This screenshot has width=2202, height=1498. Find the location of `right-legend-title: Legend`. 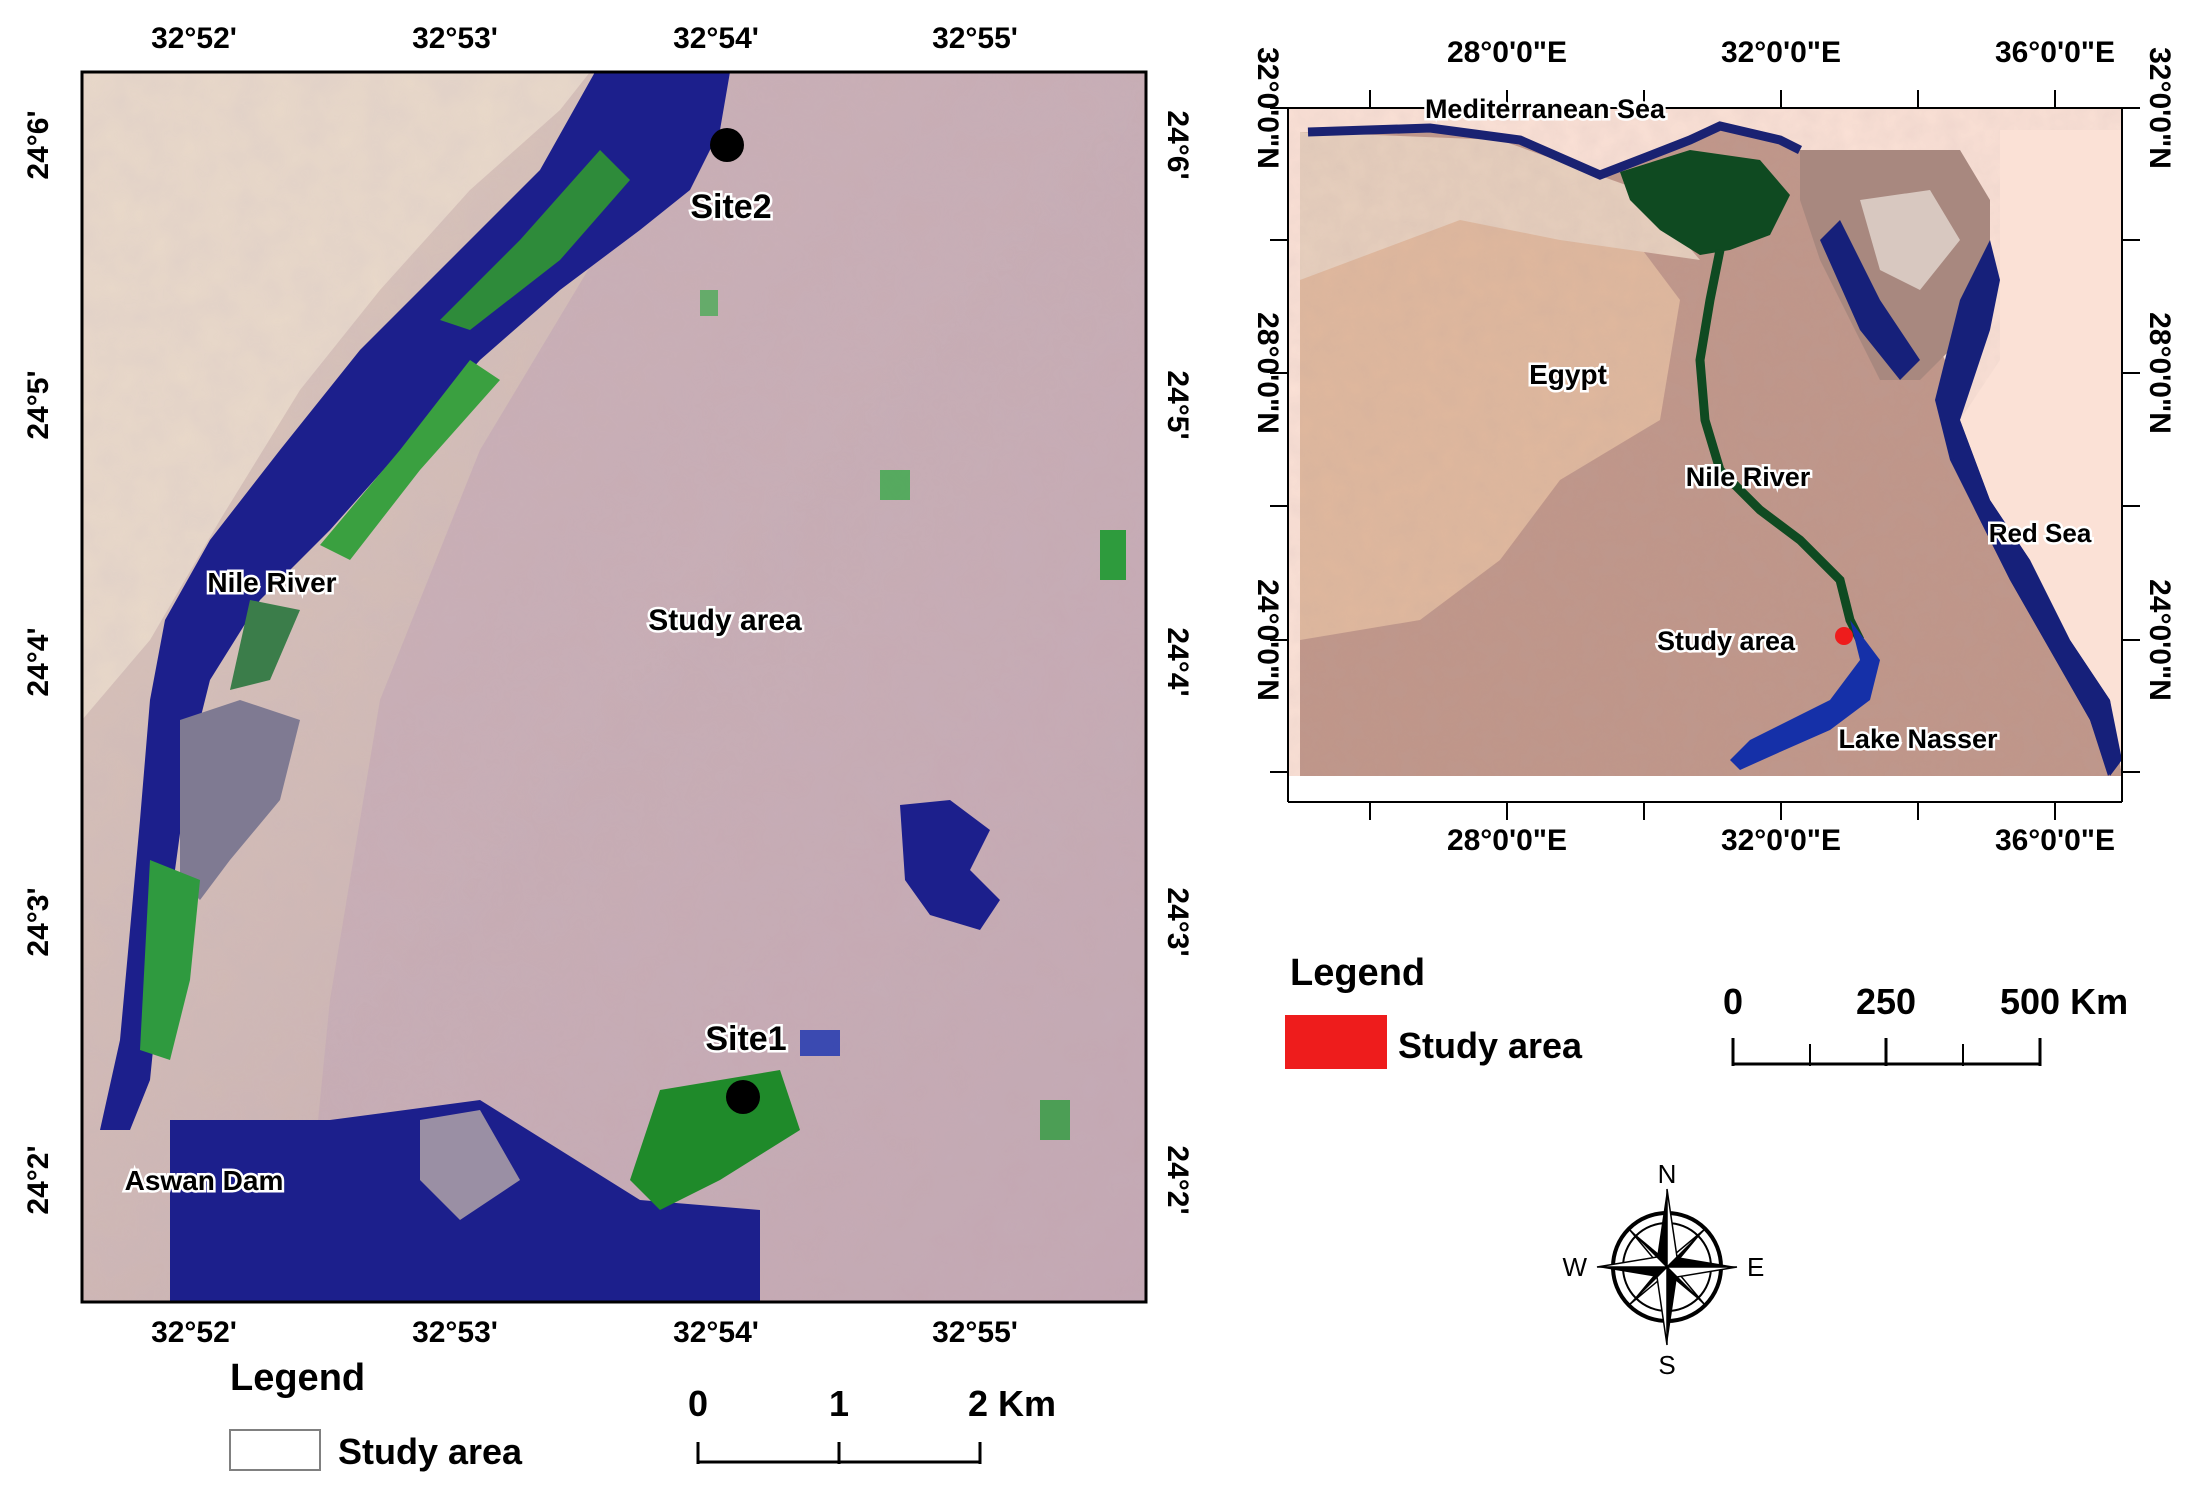

right-legend-title: Legend is located at coordinates (1357, 973).